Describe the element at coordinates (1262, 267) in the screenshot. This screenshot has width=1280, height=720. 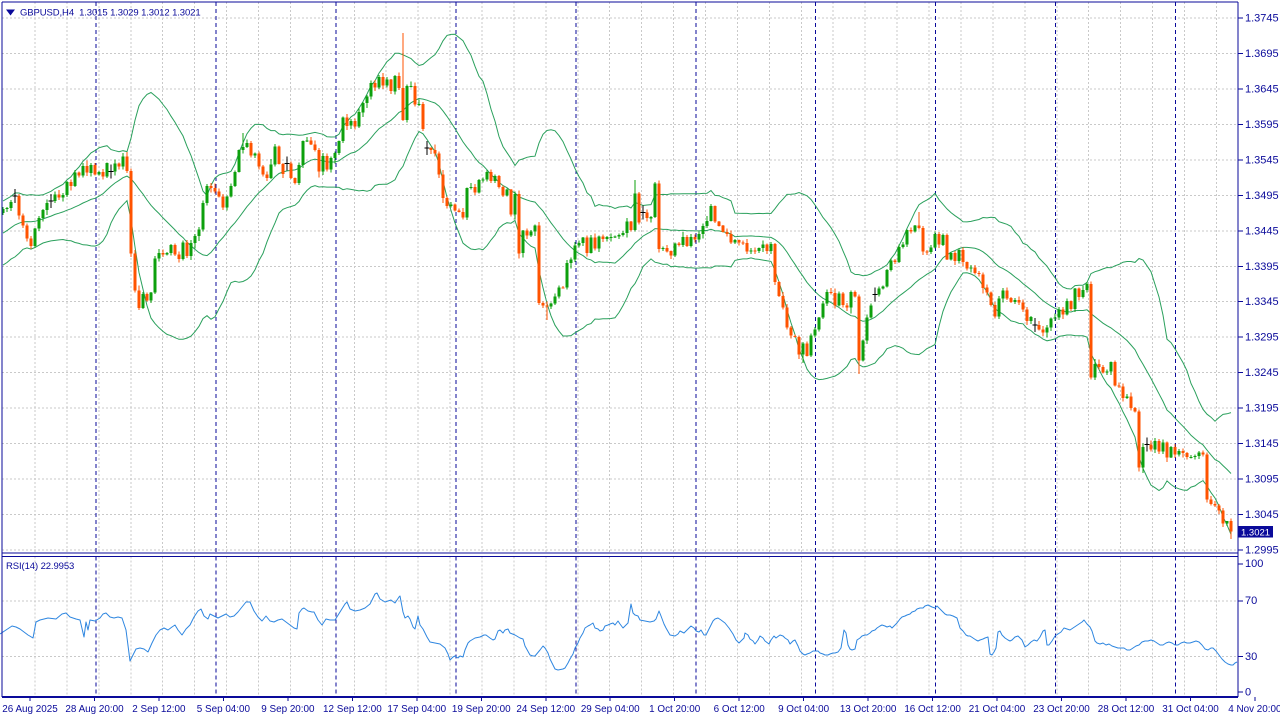
I see `svg-text: 1.3395` at that location.